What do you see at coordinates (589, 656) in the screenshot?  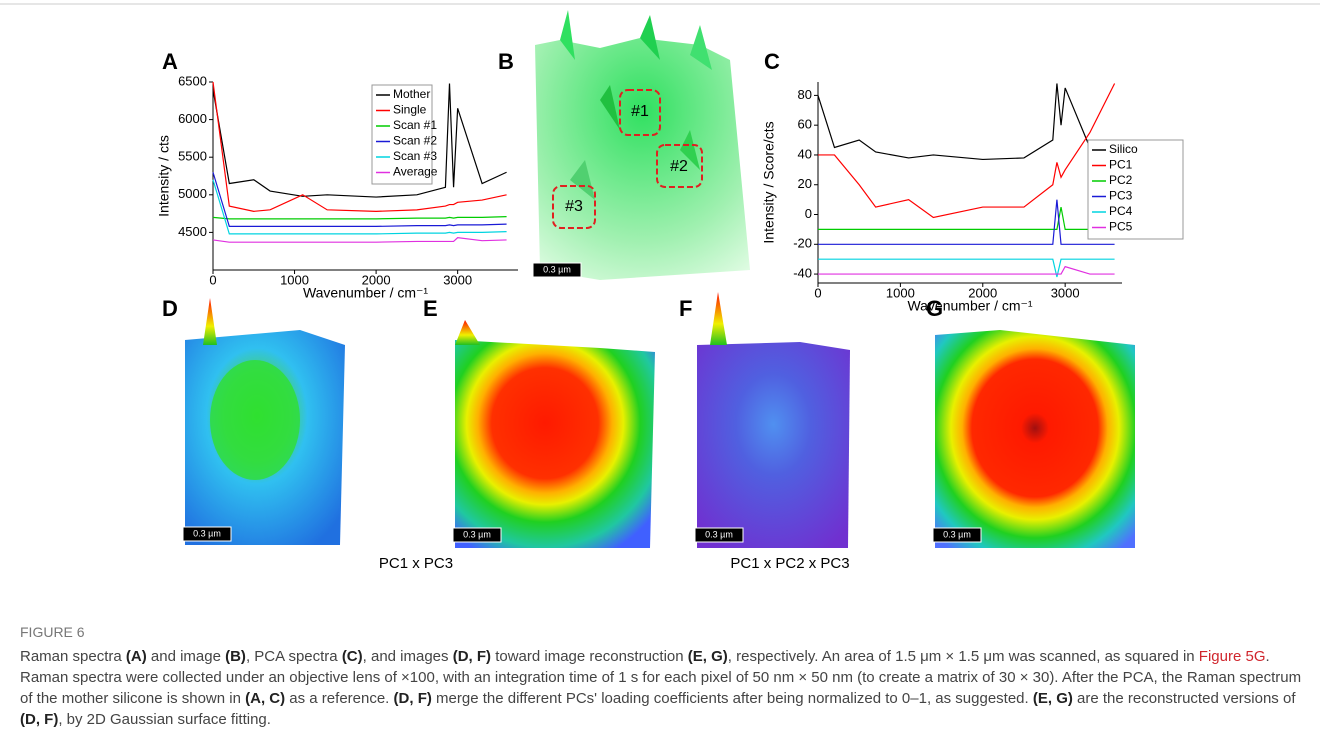 I see `caption-text: toward image reconstruction` at bounding box center [589, 656].